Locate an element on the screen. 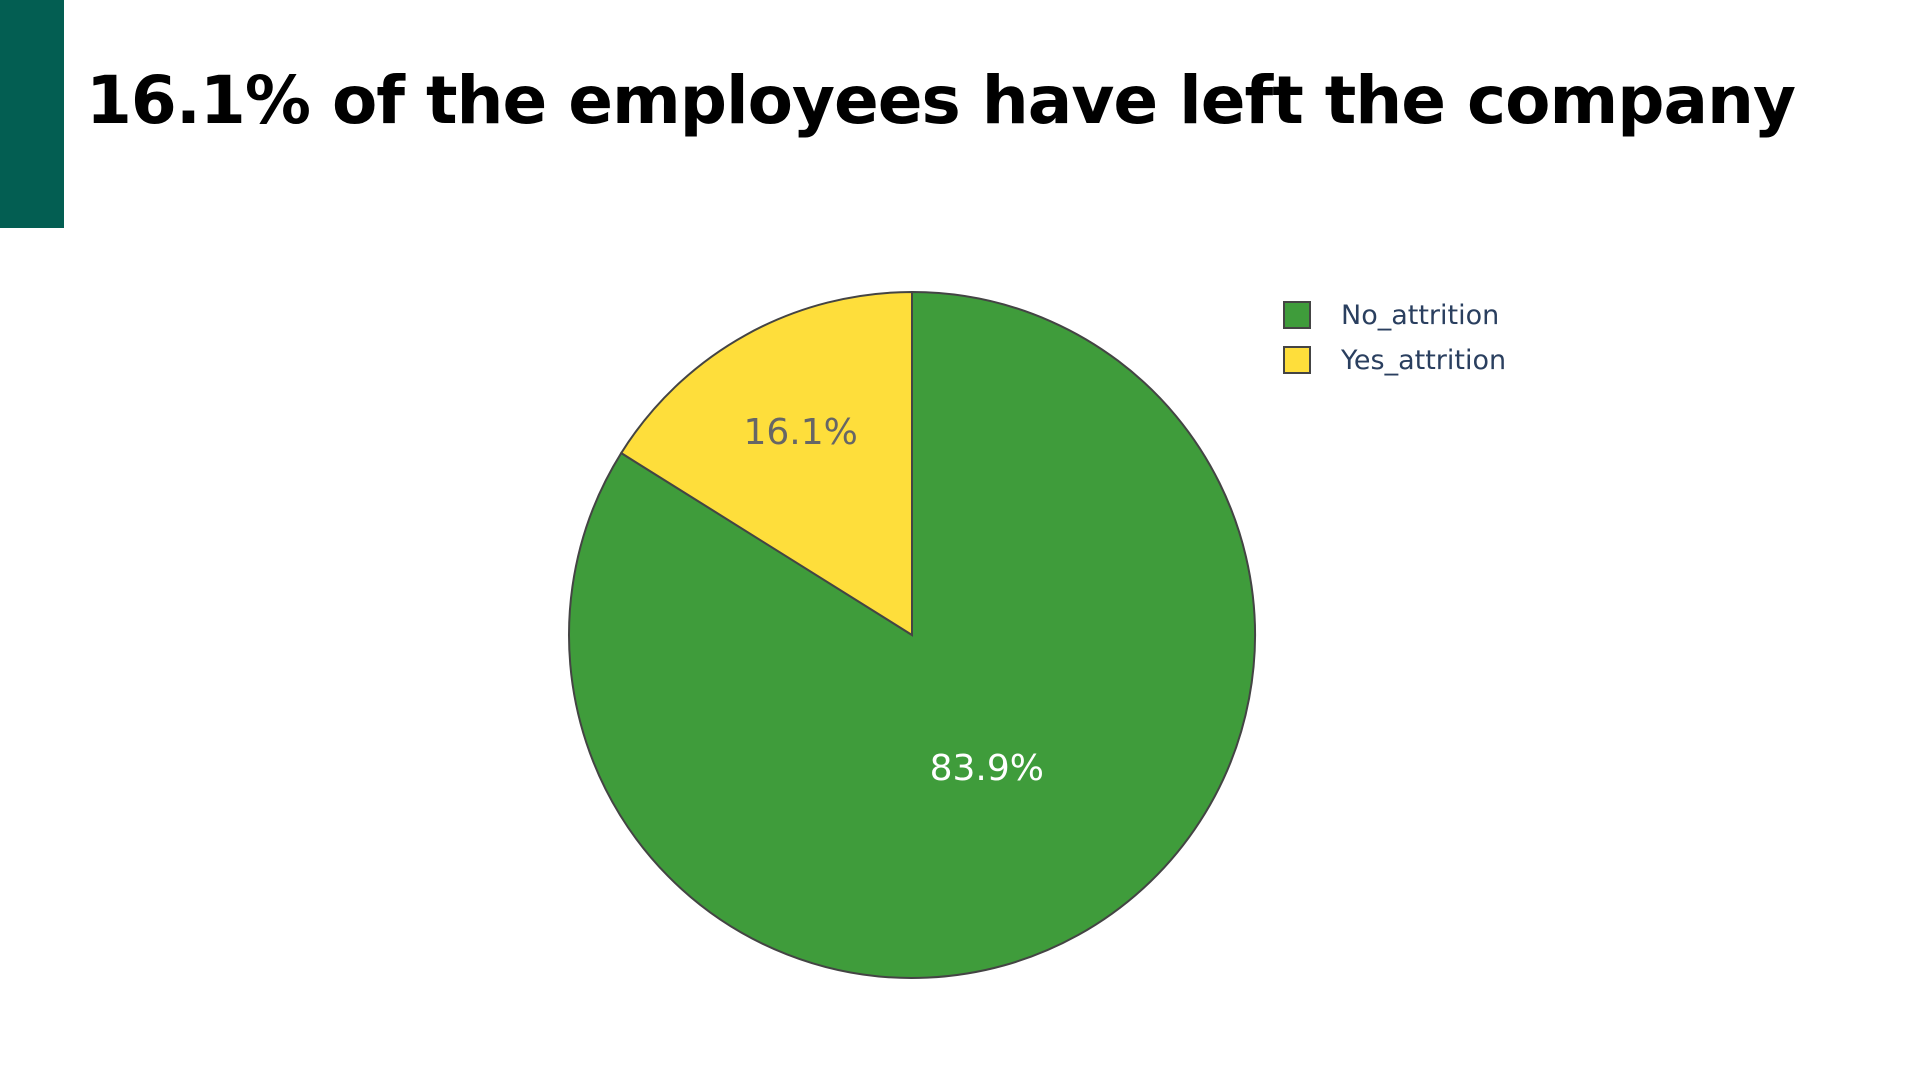  pie-label-yes-attrition: 16.1% is located at coordinates (800, 432).